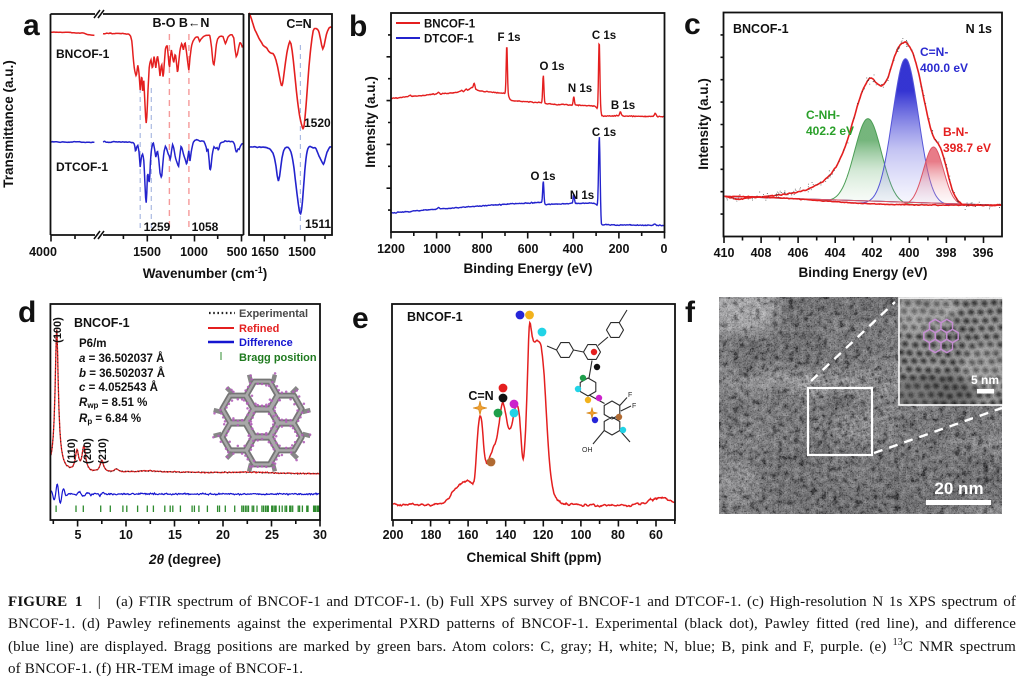 Image resolution: width=1025 pixels, height=689 pixels. What do you see at coordinates (8, 124) in the screenshot?
I see `svg-text: Transmittance (a.u.)` at bounding box center [8, 124].